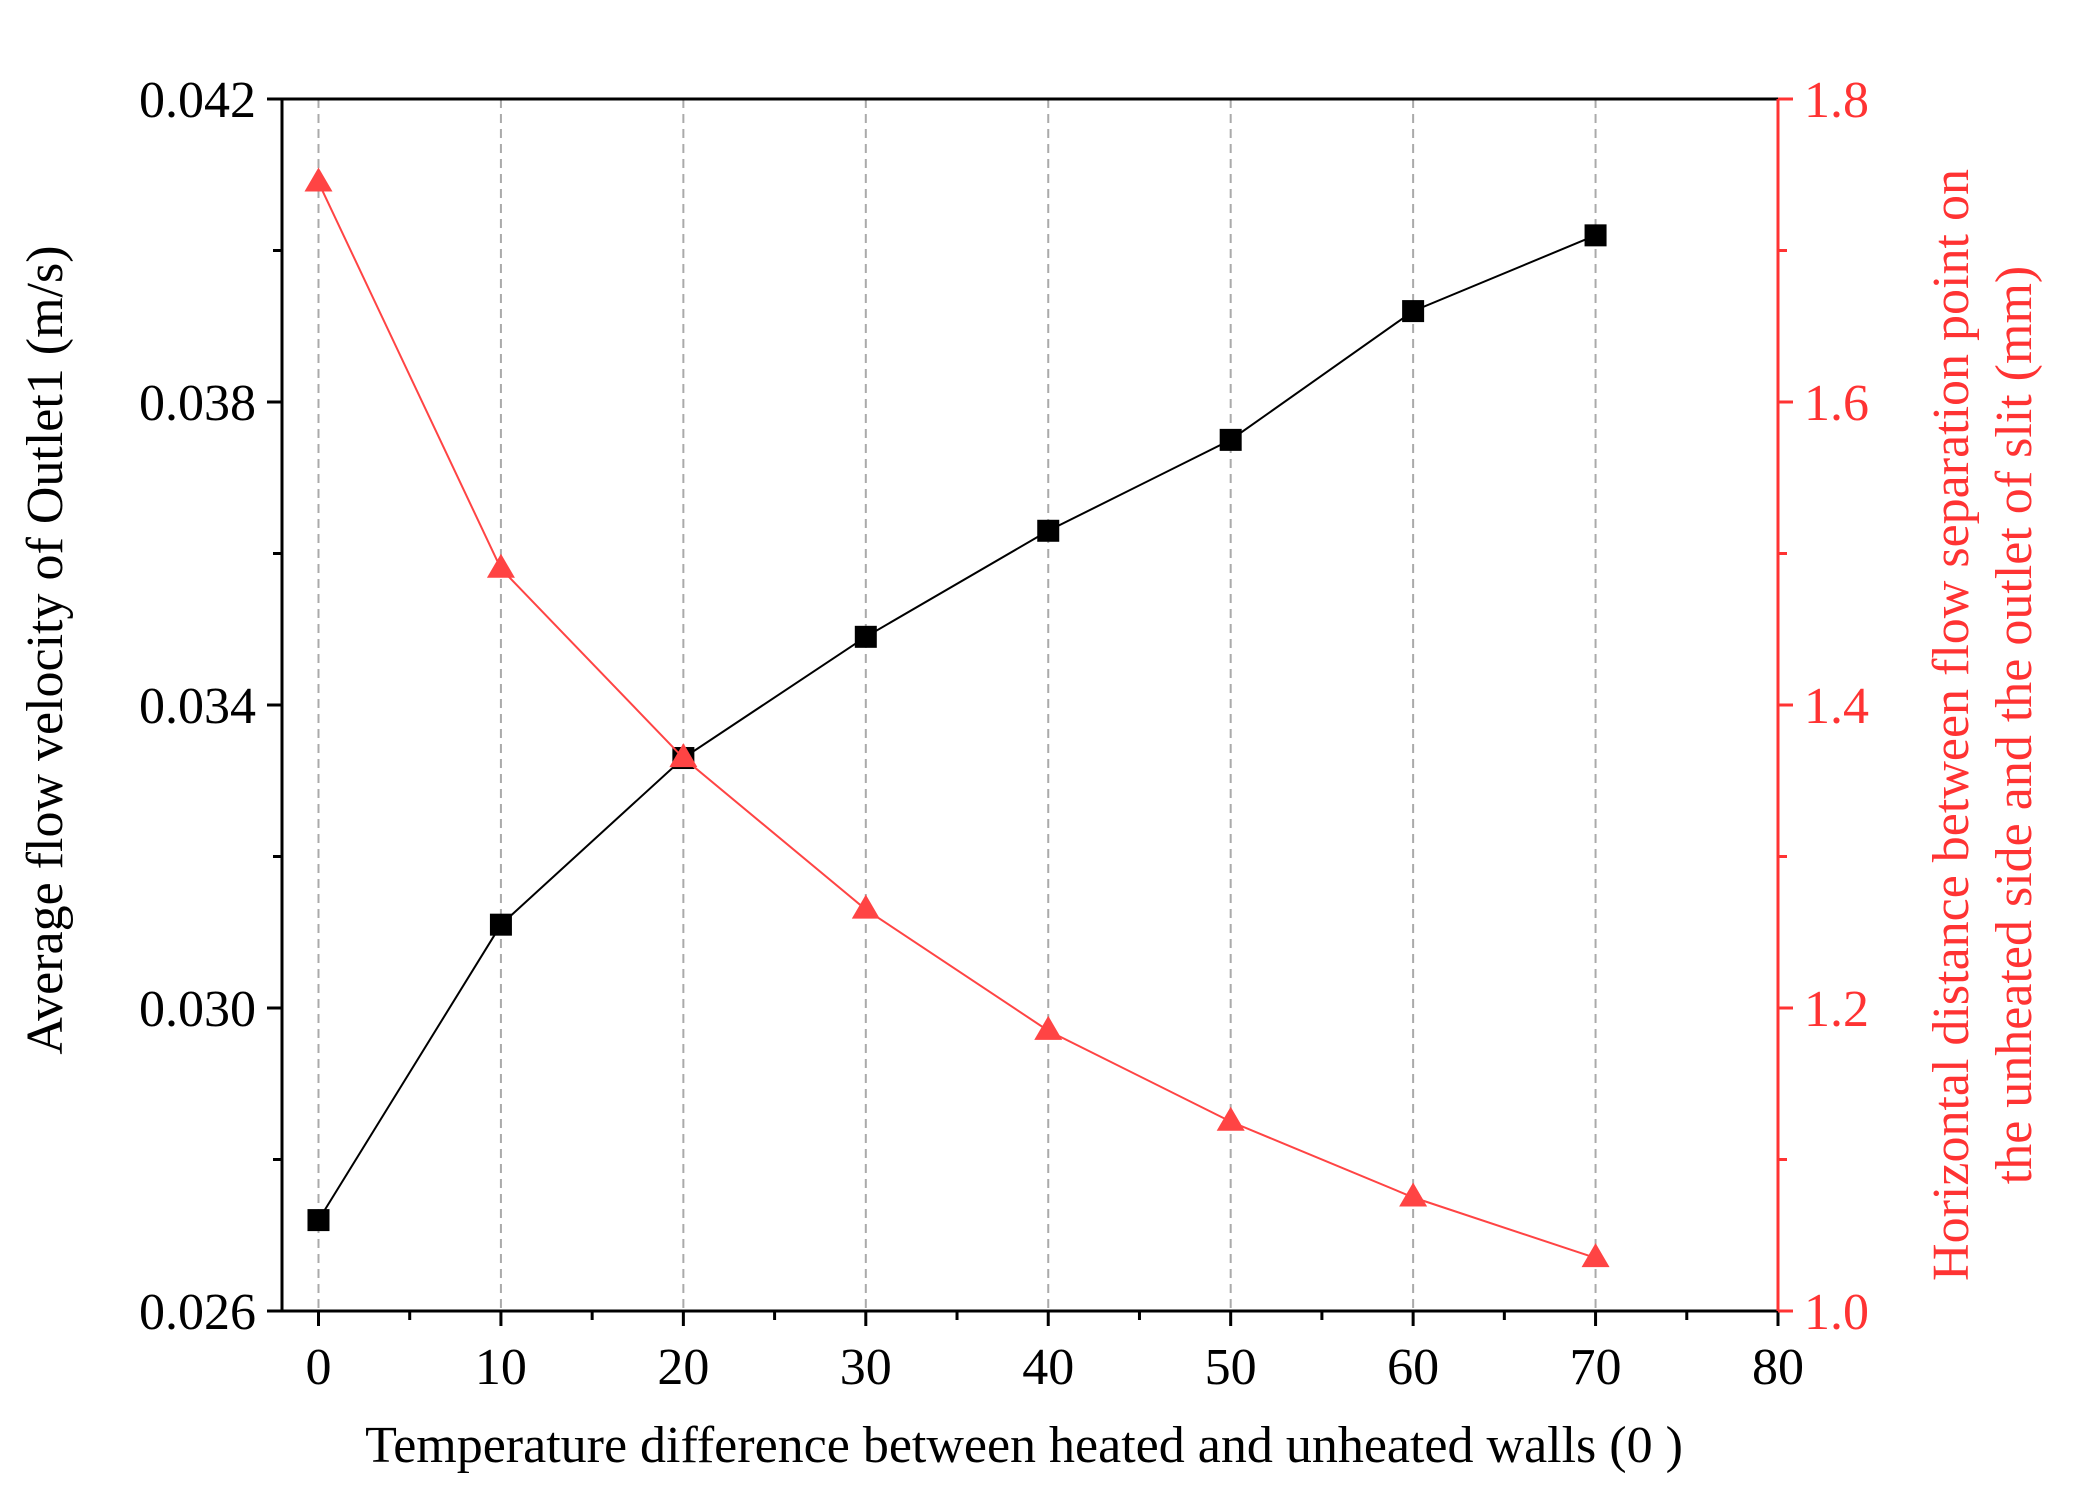 This screenshot has width=2085, height=1508. Describe the element at coordinates (318, 1367) in the screenshot. I see `x-tick-label-0: 0` at that location.